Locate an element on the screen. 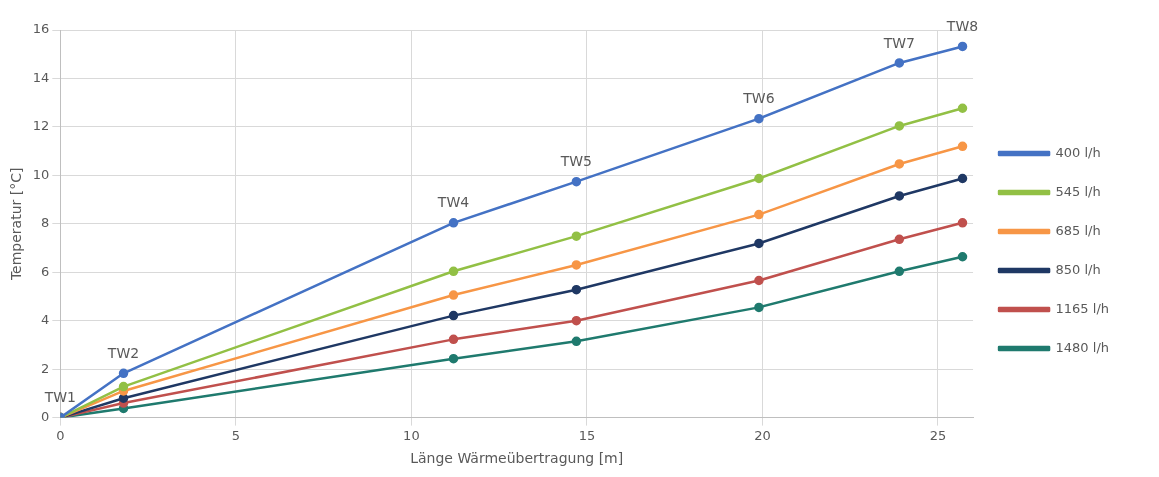 This screenshot has height=477, width=1159. annotation: TW6 is located at coordinates (758, 98).